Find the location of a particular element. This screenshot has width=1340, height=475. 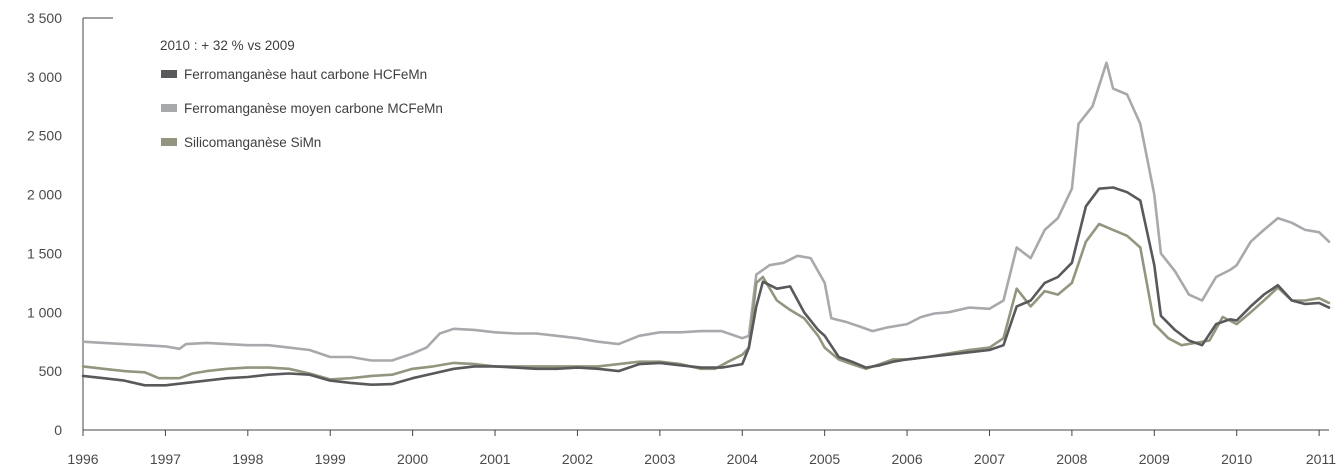

x-tick-label: 2005 is located at coordinates (824, 459).